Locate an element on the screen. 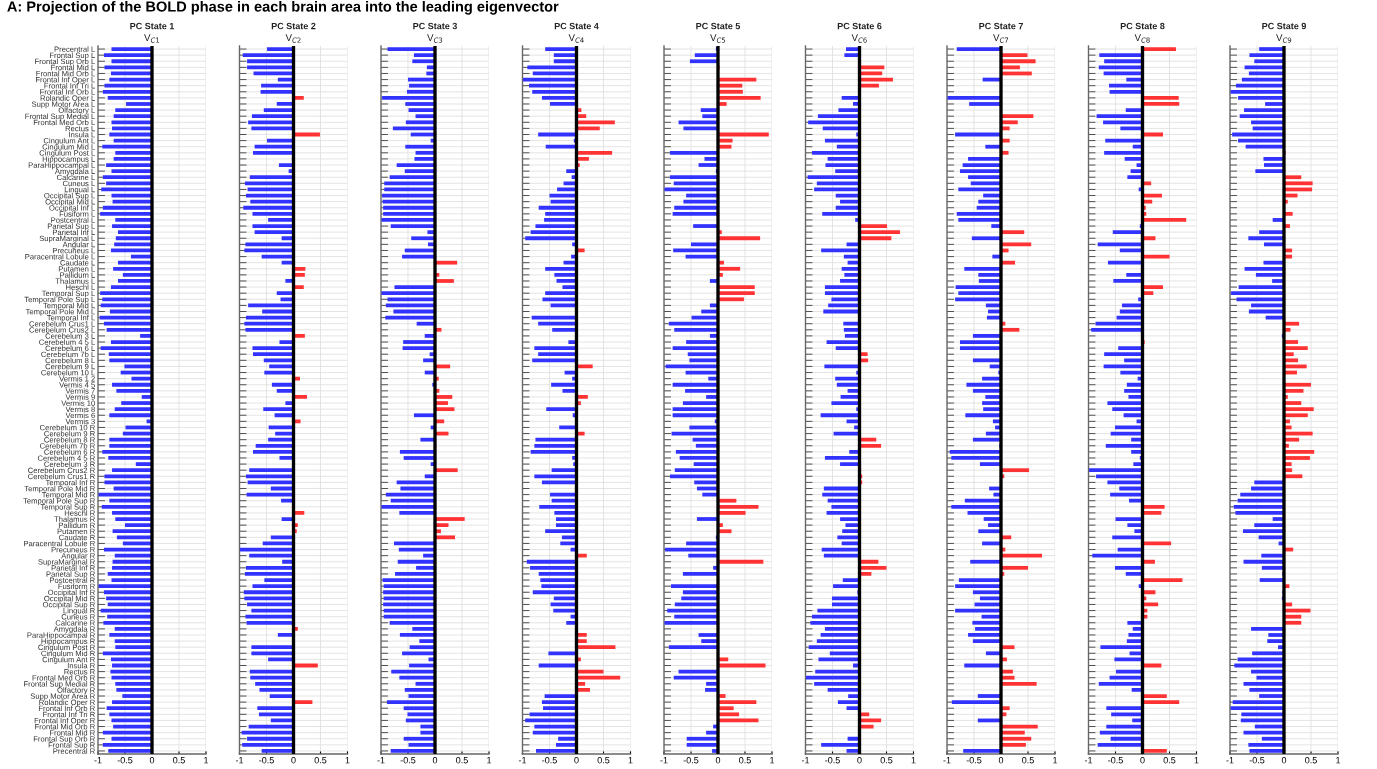  chart-title: PC State 7 is located at coordinates (1001, 26).